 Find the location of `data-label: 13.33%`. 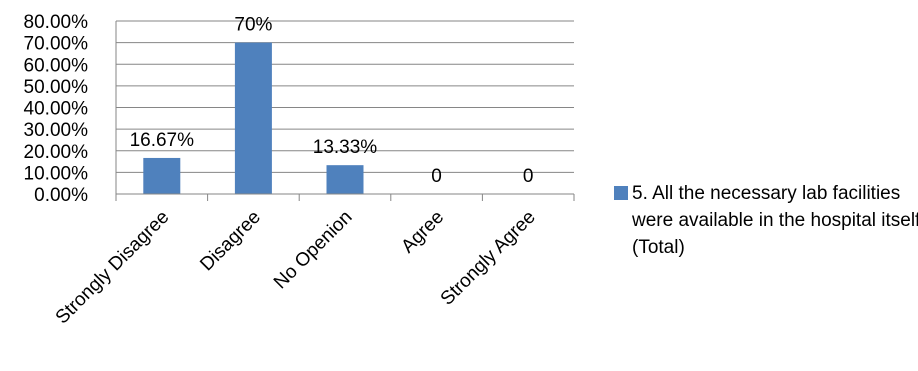

data-label: 13.33% is located at coordinates (345, 147).